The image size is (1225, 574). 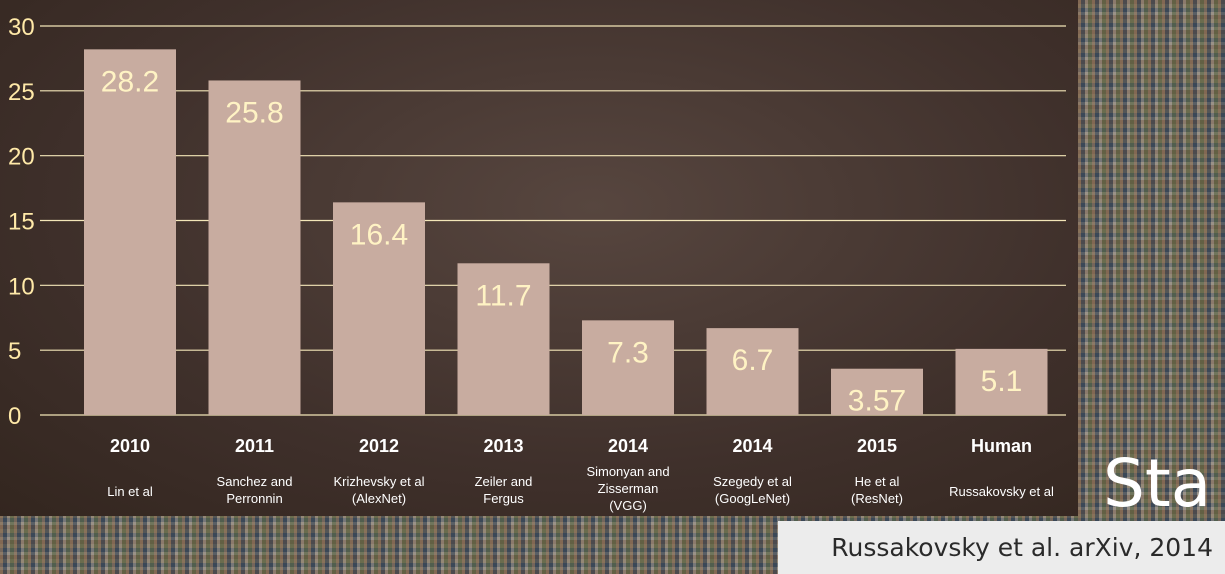 What do you see at coordinates (504, 481) in the screenshot?
I see `x-author-label: Zeiler and` at bounding box center [504, 481].